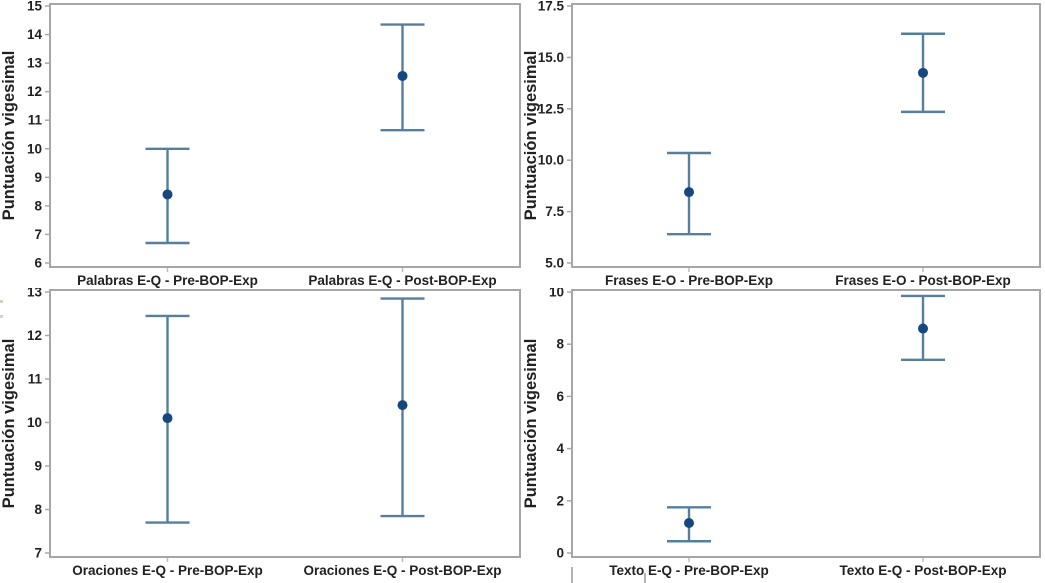 This screenshot has width=1045, height=583. What do you see at coordinates (551, 7) in the screenshot?
I see `y-tick-label: 17.5` at bounding box center [551, 7].